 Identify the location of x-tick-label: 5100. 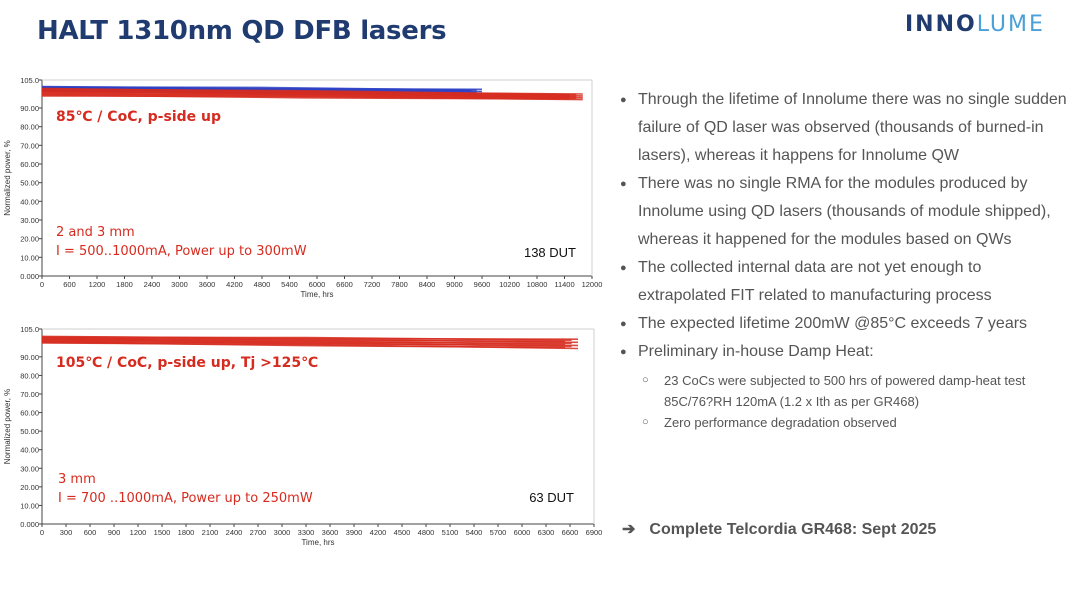
(450, 532).